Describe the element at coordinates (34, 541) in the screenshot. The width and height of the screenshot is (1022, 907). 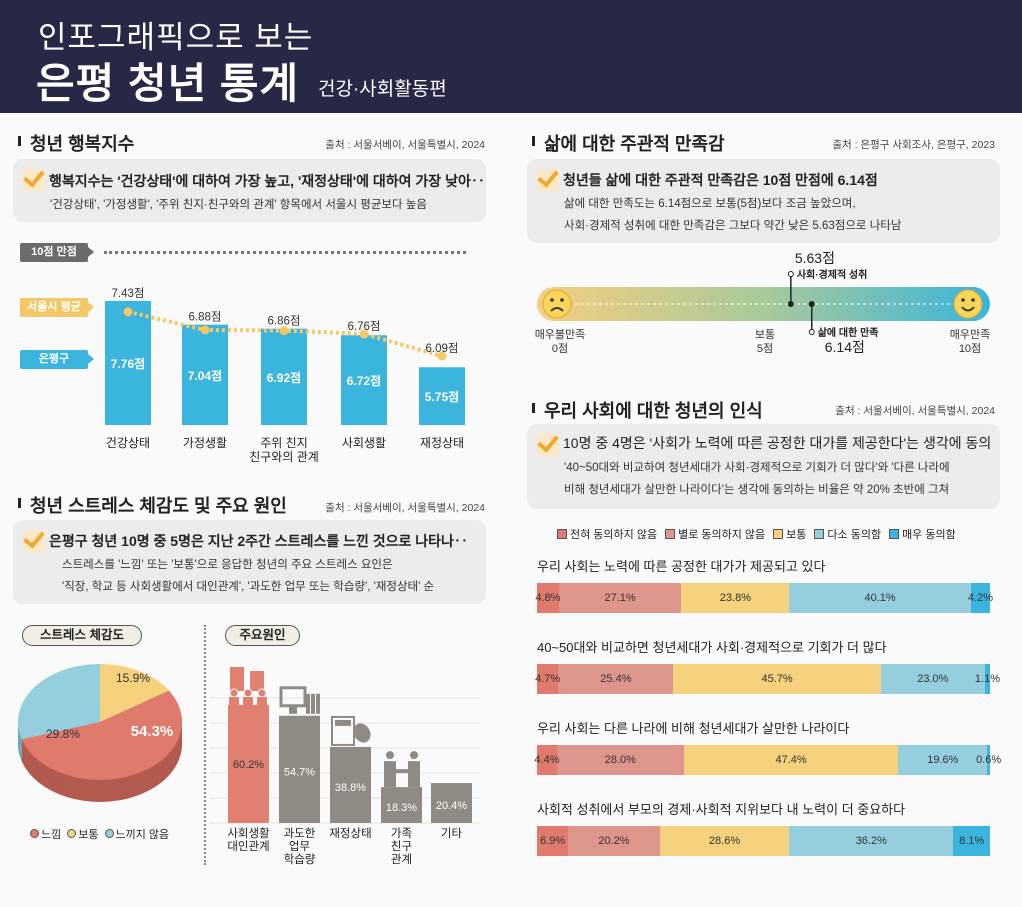
I see `check-icon` at that location.